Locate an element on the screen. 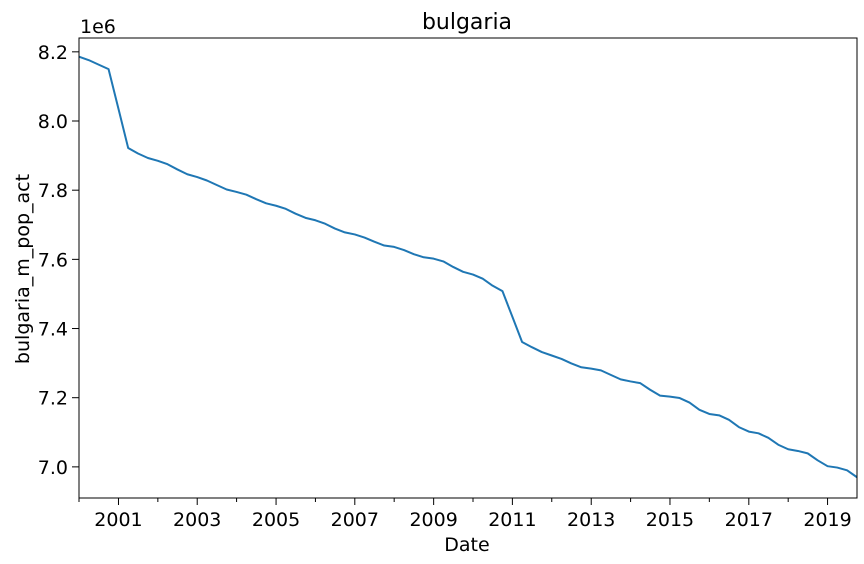 The image size is (864, 564). y-axis-label: bulgaria_m_pop_act is located at coordinates (23, 269).